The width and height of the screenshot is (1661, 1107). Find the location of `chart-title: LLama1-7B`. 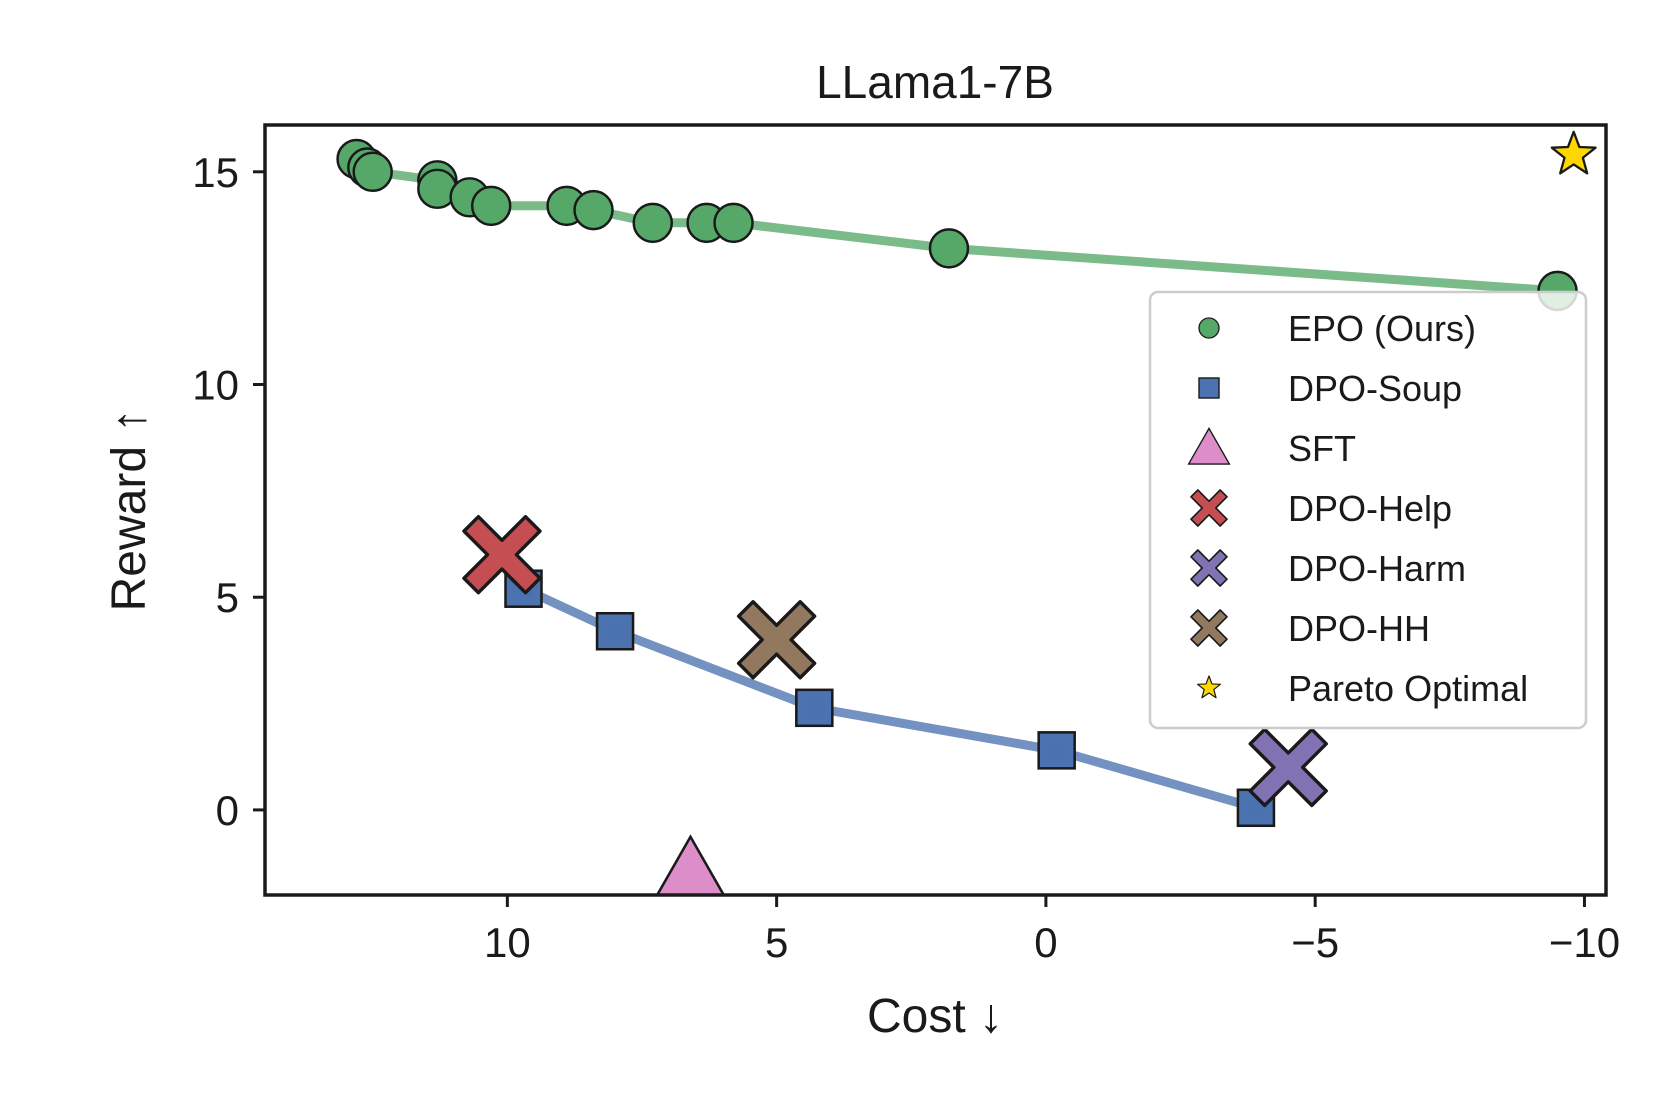

chart-title: LLama1-7B is located at coordinates (935, 82).